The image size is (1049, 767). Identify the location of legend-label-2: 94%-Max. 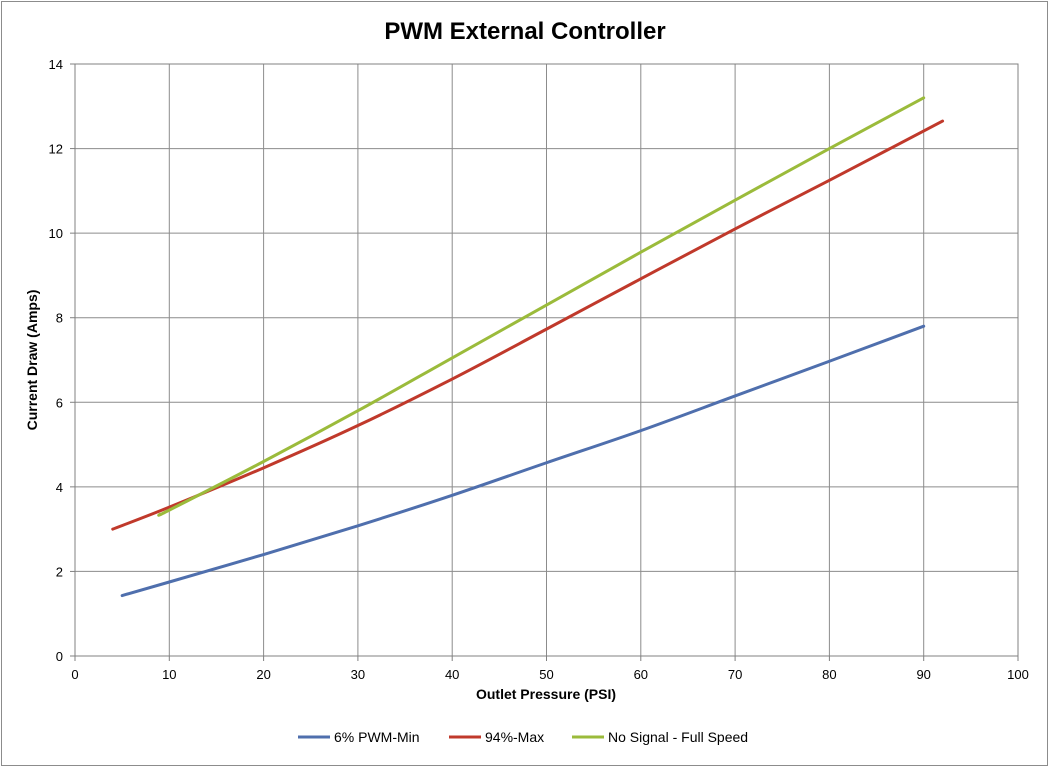
(514, 737).